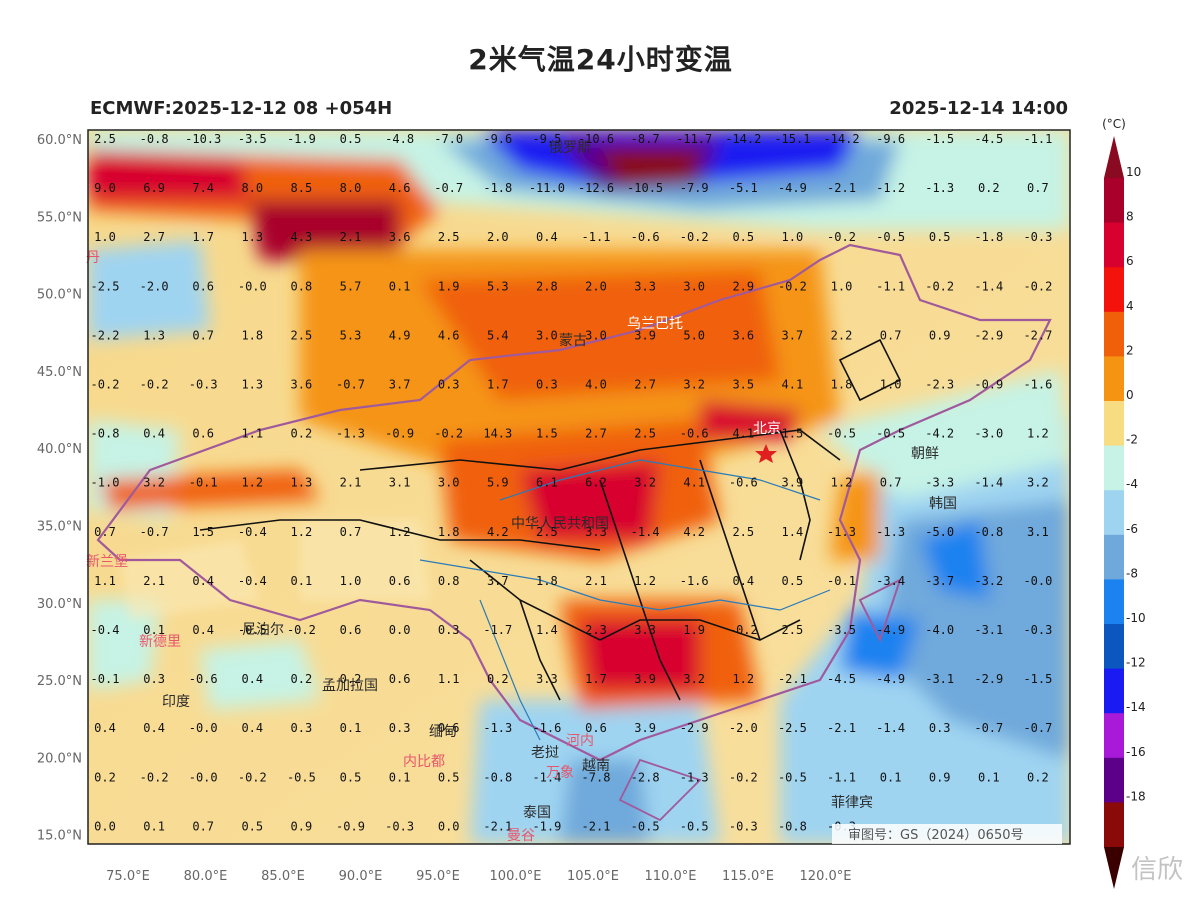 This screenshot has width=1201, height=900. Describe the element at coordinates (596, 766) in the screenshot. I see `place-label: 越南` at that location.